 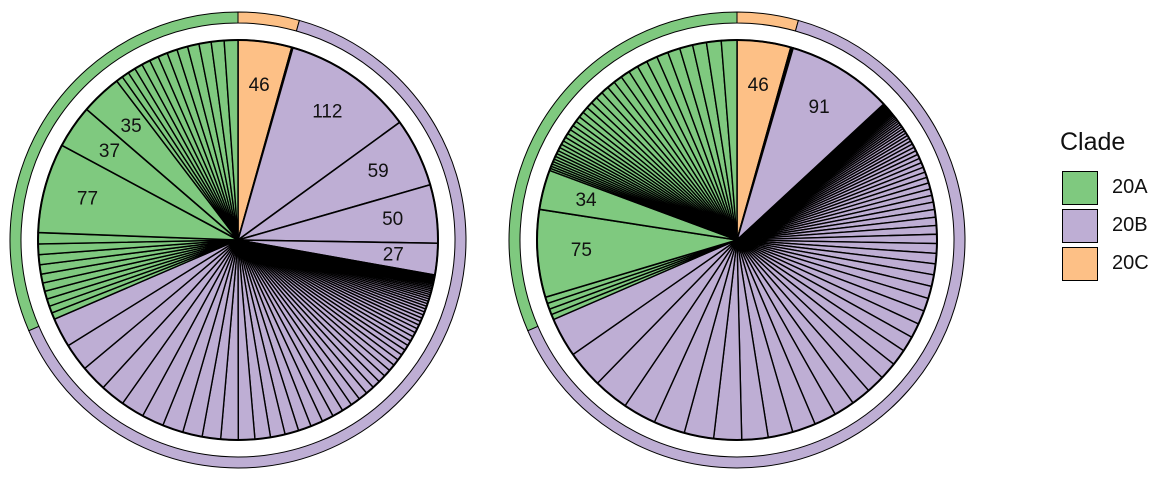 I want to click on legend-item-20b: 20B, so click(x=1105, y=225).